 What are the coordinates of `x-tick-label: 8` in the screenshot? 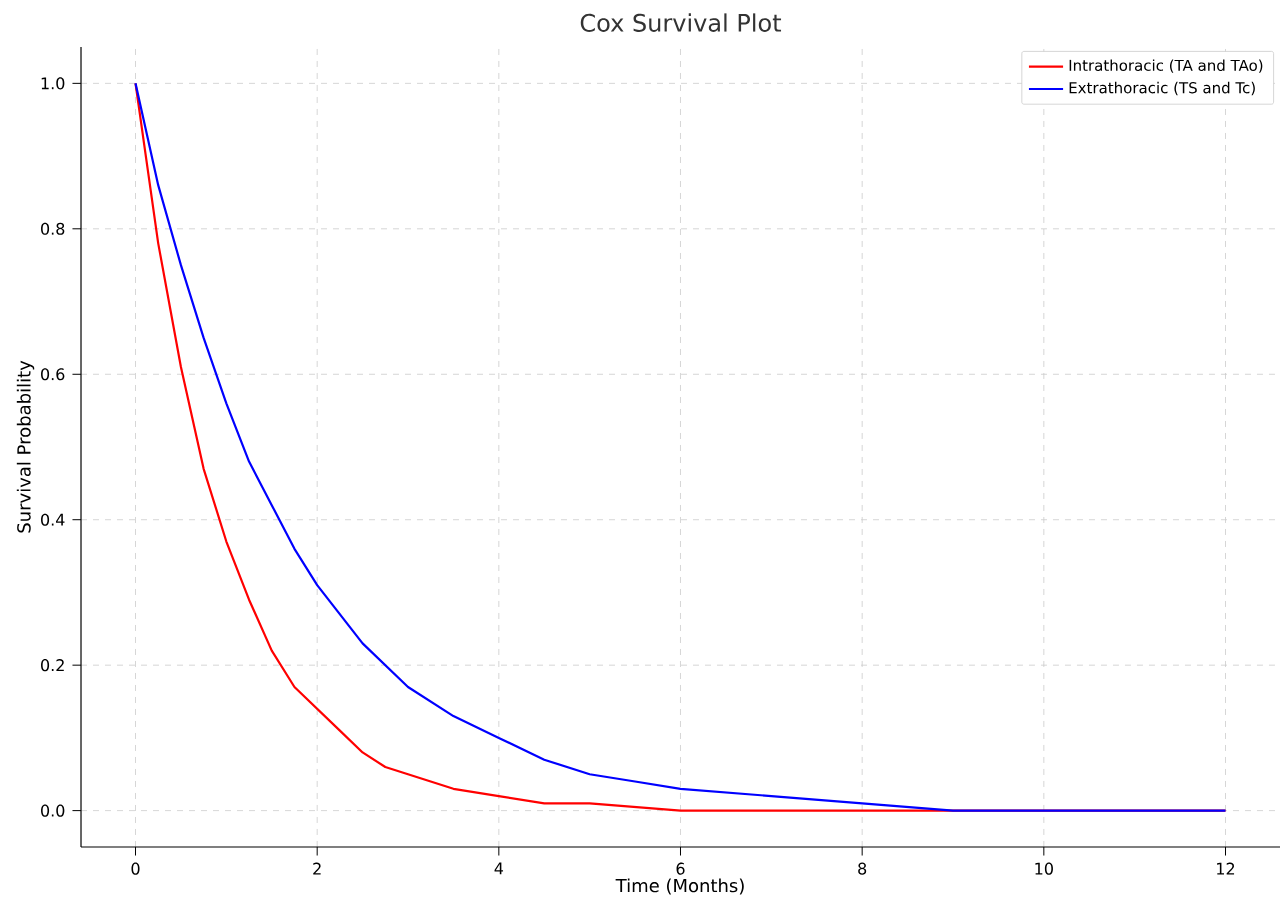 It's located at (862, 868).